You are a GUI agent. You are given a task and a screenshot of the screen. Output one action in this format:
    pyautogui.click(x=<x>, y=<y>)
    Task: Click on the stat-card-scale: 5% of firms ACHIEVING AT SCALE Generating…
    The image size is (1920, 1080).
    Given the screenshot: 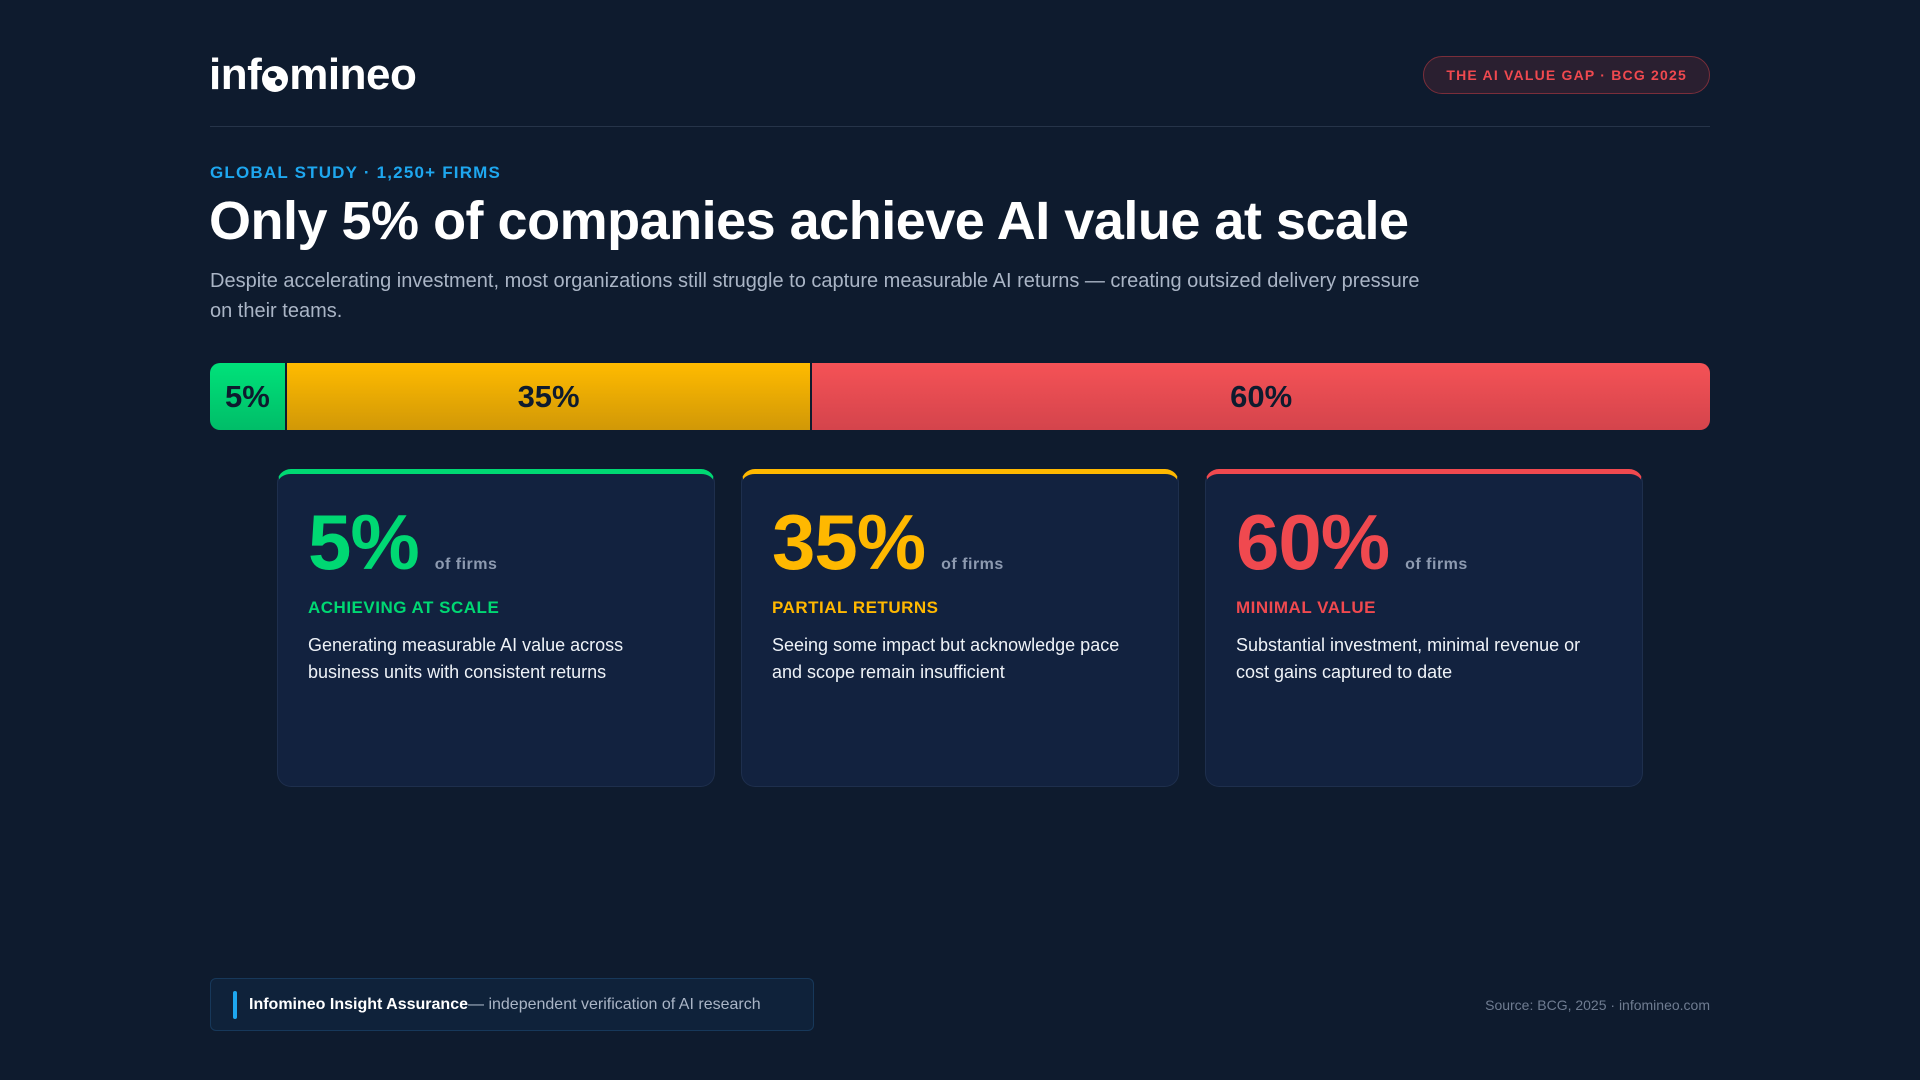 What is the action you would take?
    pyautogui.click(x=496, y=628)
    